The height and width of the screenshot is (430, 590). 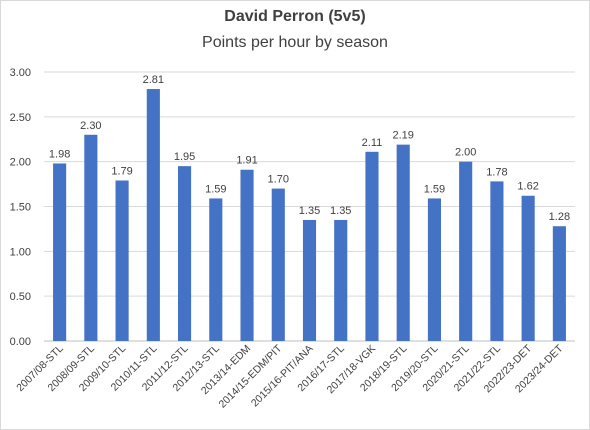 What do you see at coordinates (559, 217) in the screenshot?
I see `data-label: 1.28` at bounding box center [559, 217].